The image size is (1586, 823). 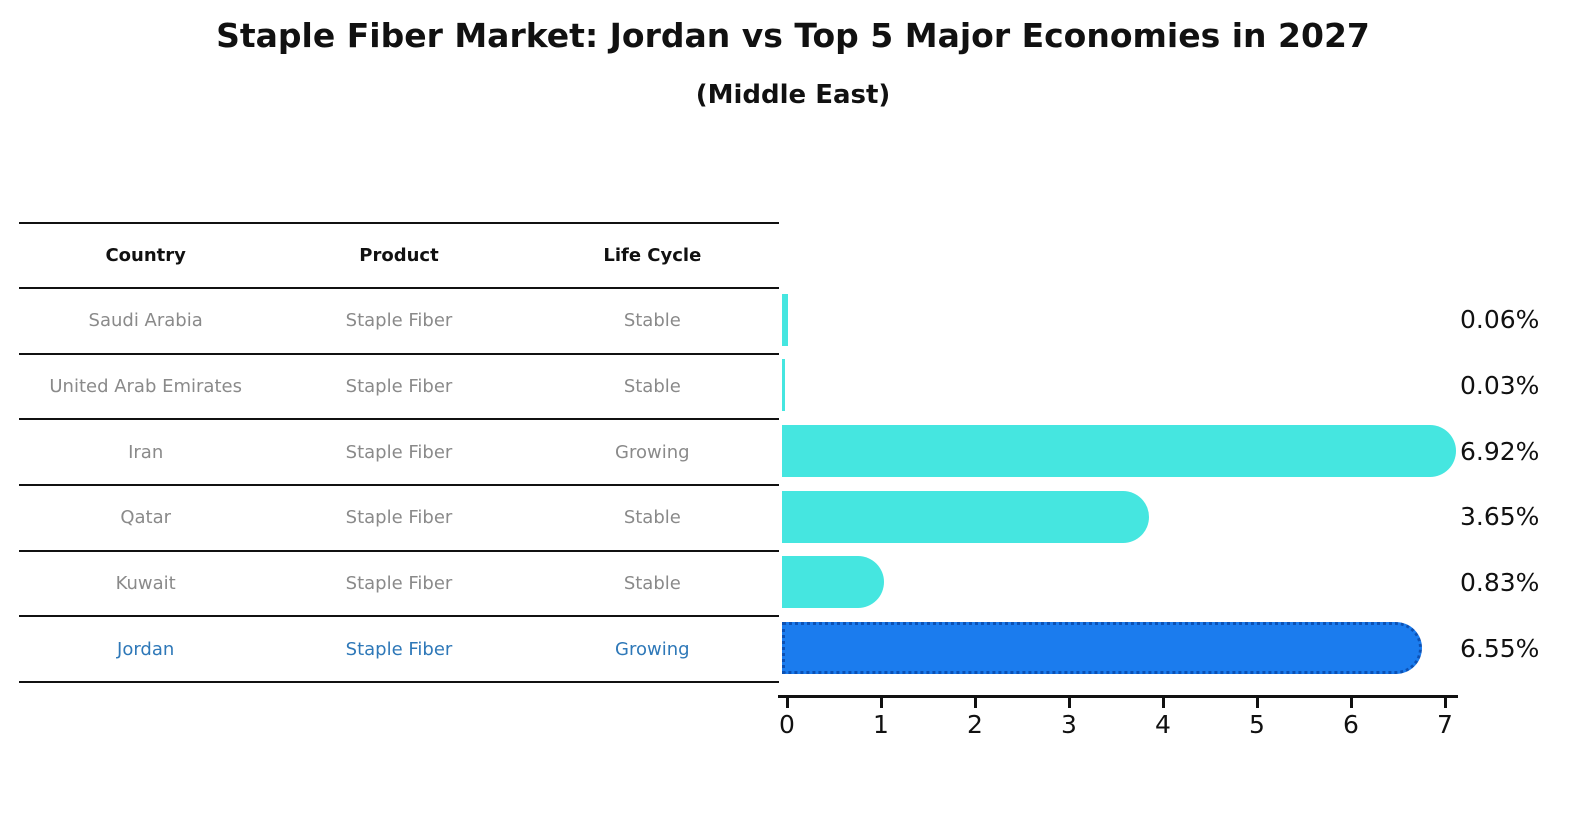 I want to click on x-tick-label: 7, so click(x=1445, y=724).